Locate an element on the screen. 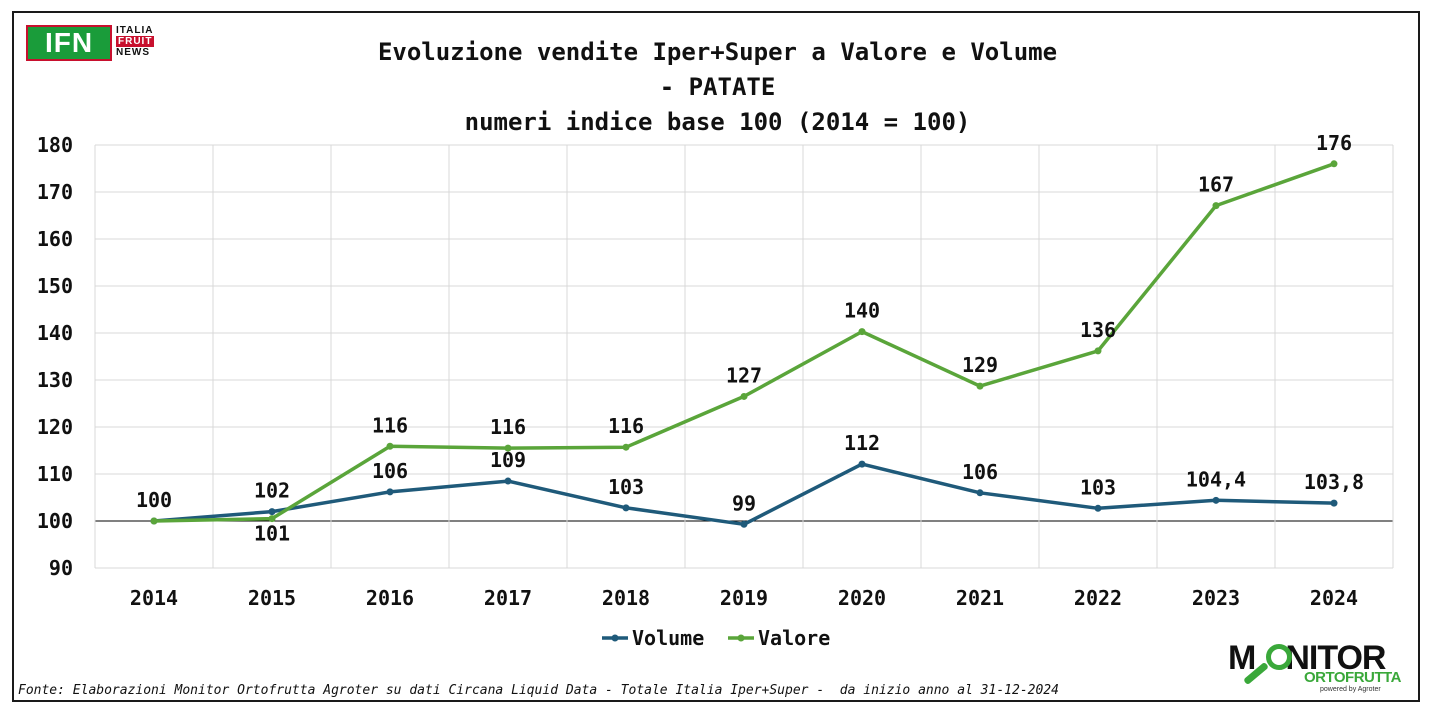  monitor-ortofrutta-logo: M NITOR ORTOFRUTTA powered by Agroter is located at coordinates (1321, 669).